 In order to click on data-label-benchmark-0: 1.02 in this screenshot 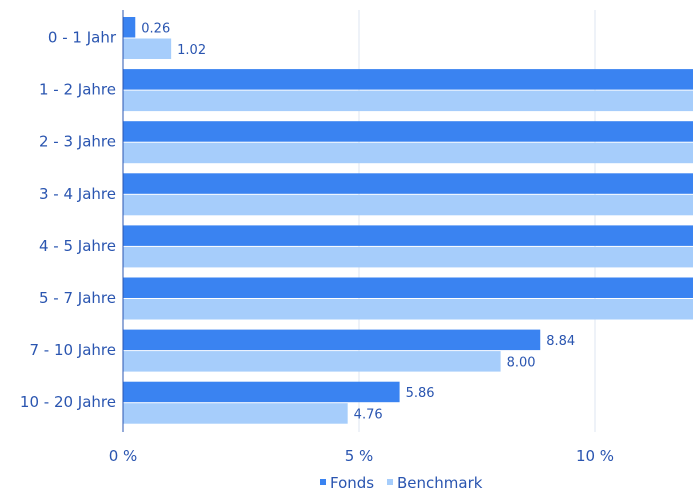, I will do `click(191, 50)`.